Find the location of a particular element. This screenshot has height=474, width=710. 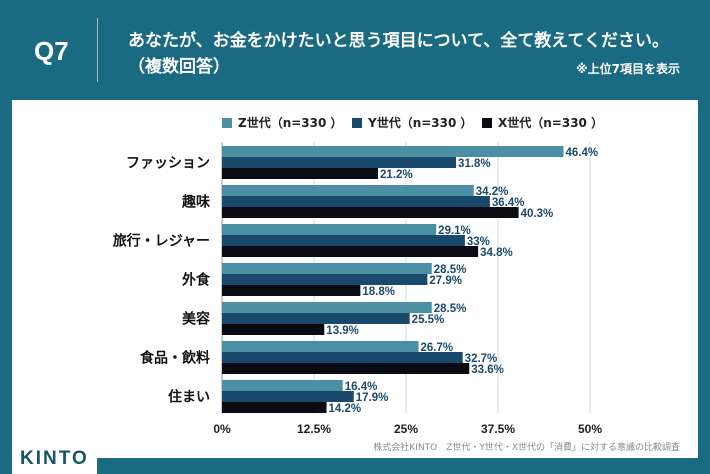

data-label: 46.4% is located at coordinates (582, 153).